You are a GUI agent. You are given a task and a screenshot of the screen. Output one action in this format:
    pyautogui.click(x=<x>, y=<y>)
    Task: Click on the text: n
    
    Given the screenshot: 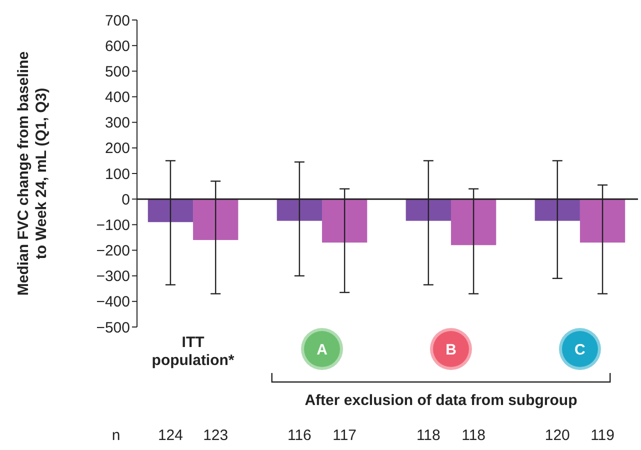 What is the action you would take?
    pyautogui.click(x=116, y=435)
    